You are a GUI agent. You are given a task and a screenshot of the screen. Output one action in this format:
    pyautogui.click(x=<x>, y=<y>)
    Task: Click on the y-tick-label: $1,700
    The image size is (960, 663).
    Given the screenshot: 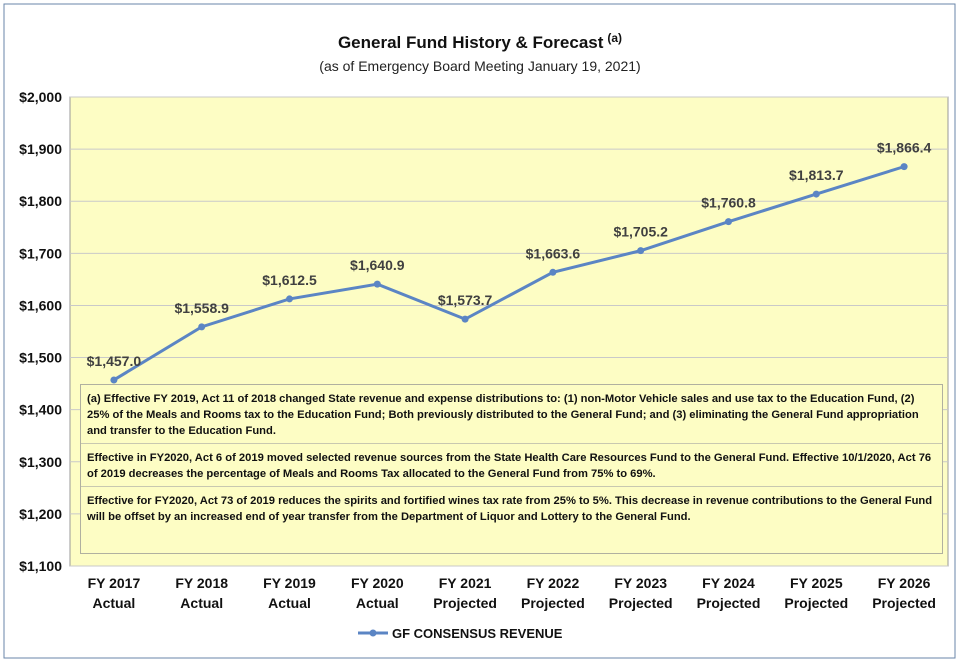 What is the action you would take?
    pyautogui.click(x=40, y=253)
    